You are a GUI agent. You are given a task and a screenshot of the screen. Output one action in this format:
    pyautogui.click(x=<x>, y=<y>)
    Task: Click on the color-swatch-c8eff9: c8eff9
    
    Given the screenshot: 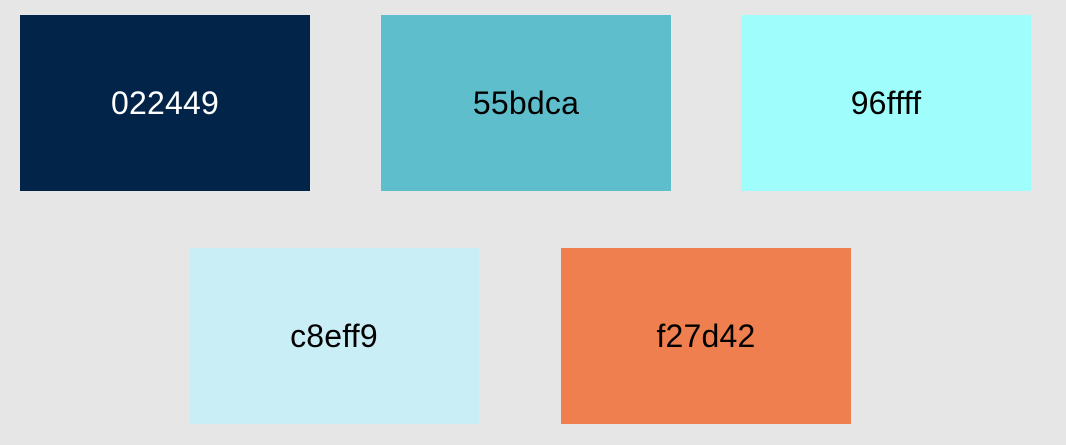 What is the action you would take?
    pyautogui.click(x=334, y=336)
    